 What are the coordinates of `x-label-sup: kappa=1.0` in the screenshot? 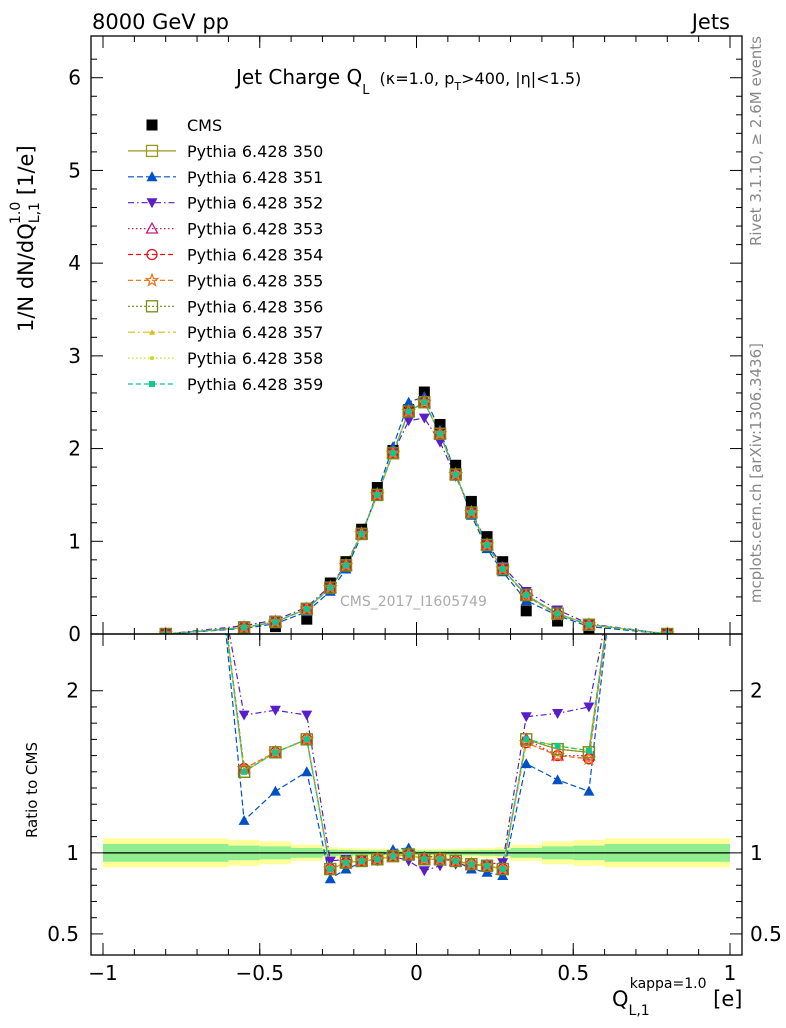 It's located at (668, 984).